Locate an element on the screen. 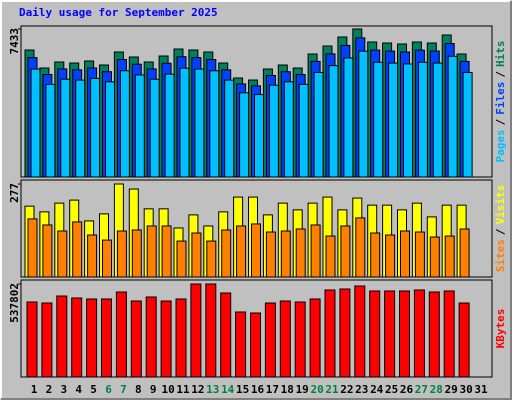 The image size is (512, 400). x-tick-label: 10 is located at coordinates (167, 389).